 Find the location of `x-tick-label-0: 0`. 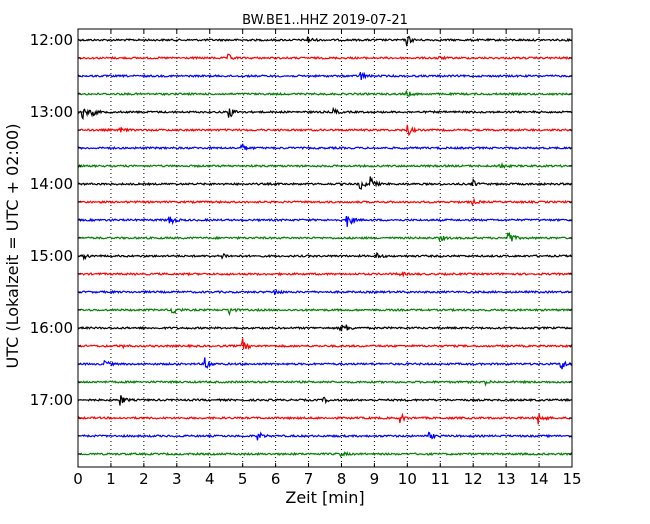

x-tick-label-0: 0 is located at coordinates (78, 479).